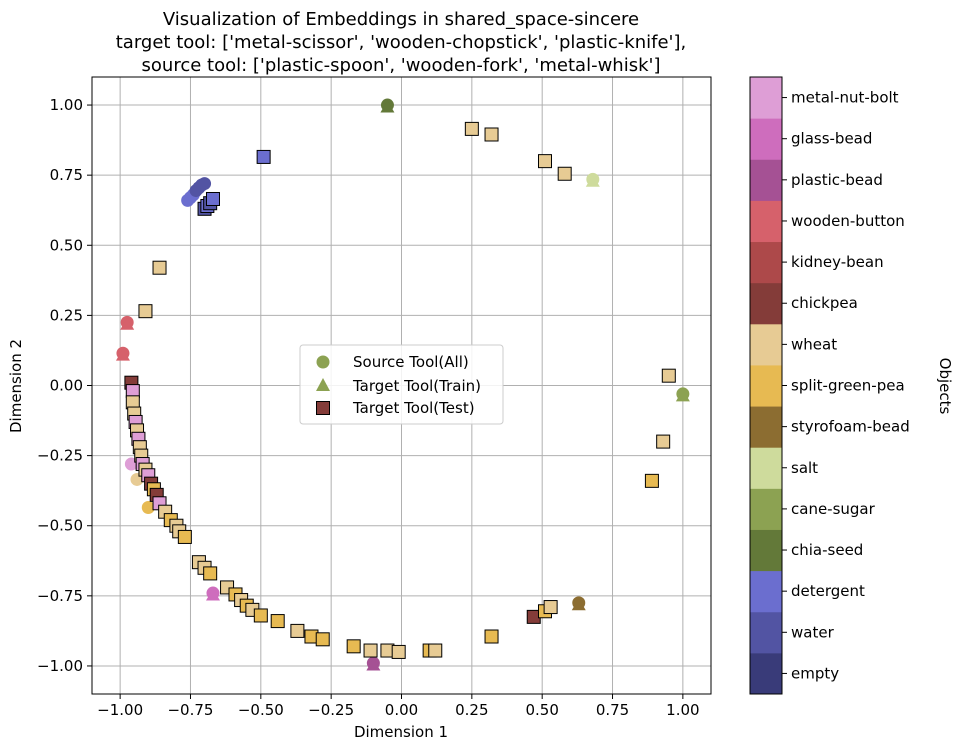 This screenshot has width=960, height=749. I want to click on point-salt, so click(592, 180).